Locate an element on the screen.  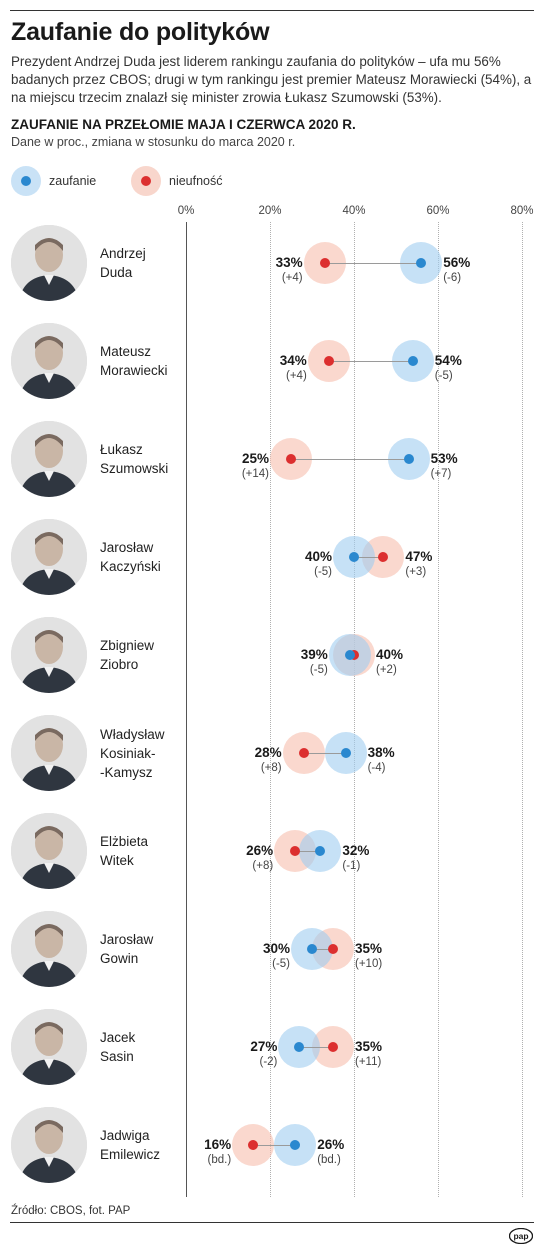
x-tick-label: 0% is located at coordinates (186, 211).